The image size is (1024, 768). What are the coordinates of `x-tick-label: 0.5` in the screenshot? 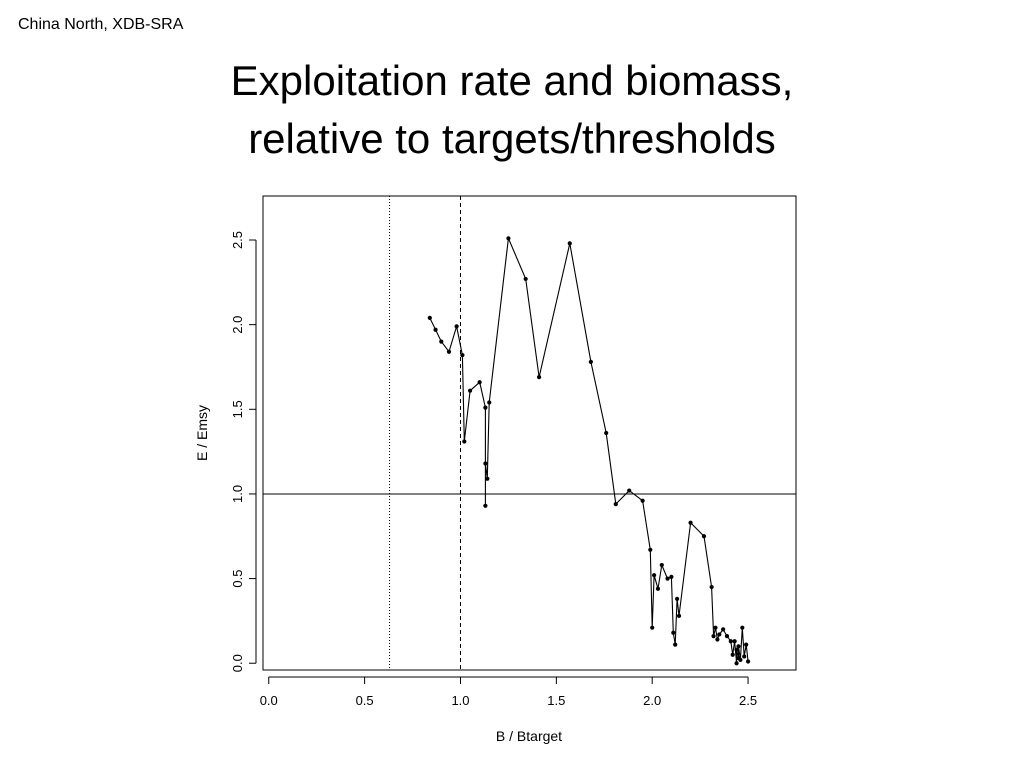 It's located at (365, 700).